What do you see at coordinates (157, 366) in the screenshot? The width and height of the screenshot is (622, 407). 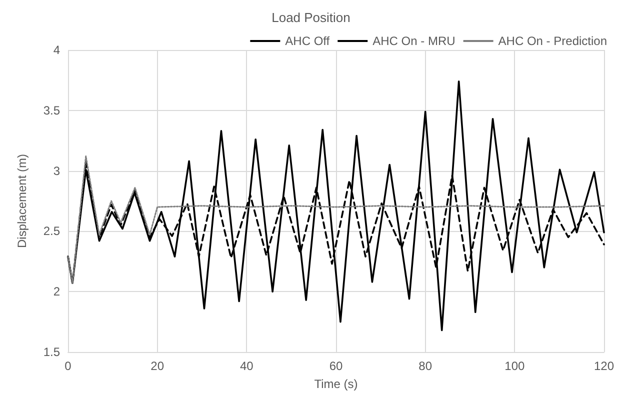 I see `x-tick-label: 20` at bounding box center [157, 366].